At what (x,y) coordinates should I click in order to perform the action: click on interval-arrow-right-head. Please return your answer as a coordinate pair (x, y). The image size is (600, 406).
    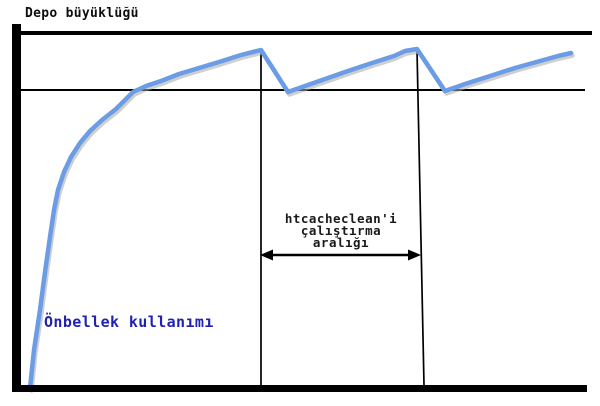
    Looking at the image, I should click on (414, 255).